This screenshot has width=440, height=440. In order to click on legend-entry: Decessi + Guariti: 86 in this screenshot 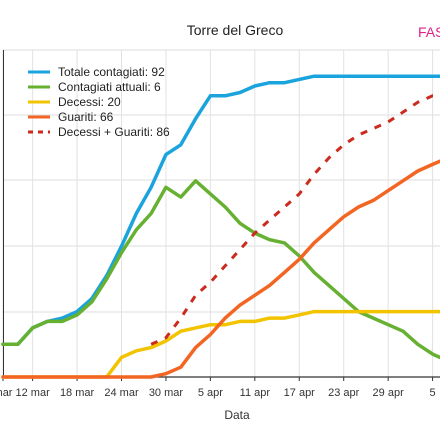, I will do `click(114, 132)`.